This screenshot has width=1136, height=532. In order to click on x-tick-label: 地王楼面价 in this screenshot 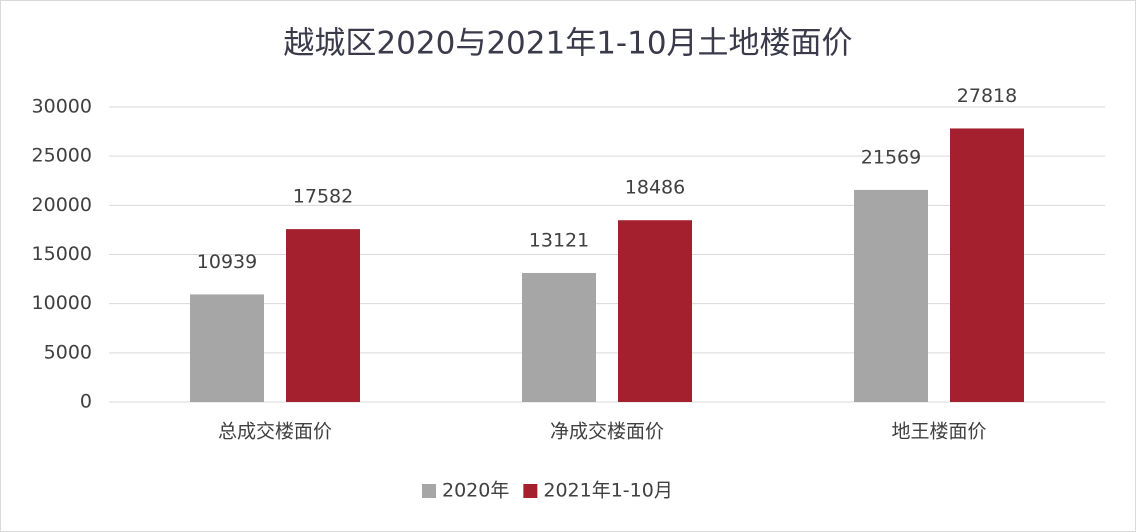, I will do `click(938, 432)`.